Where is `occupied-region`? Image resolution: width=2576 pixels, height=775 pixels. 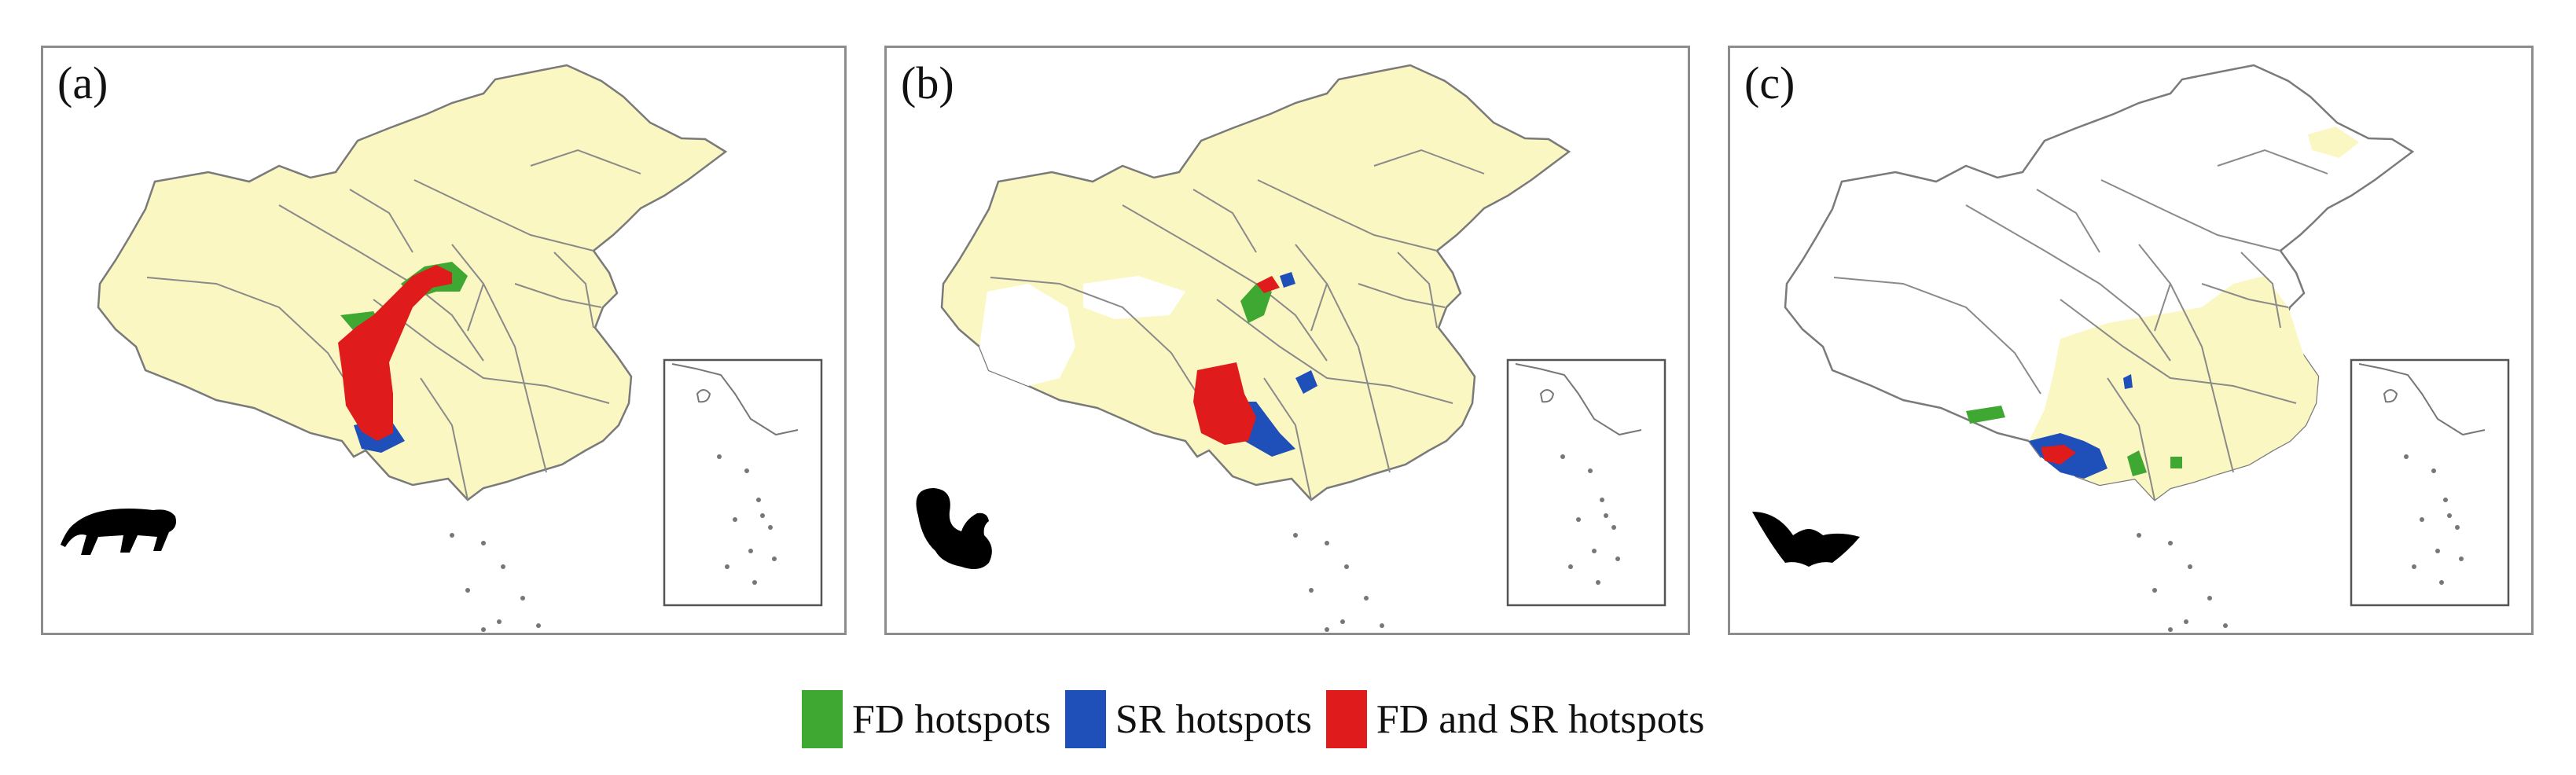
occupied-region is located at coordinates (2194, 313).